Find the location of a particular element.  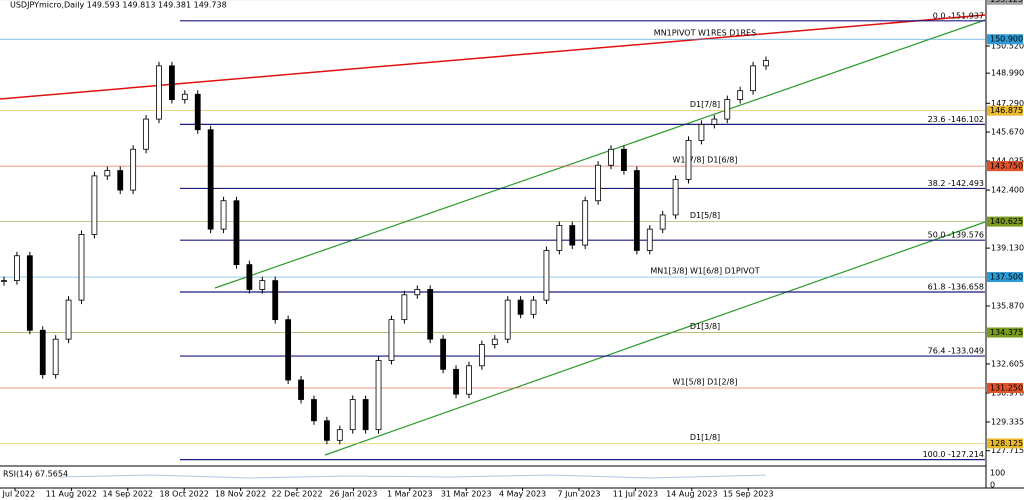

fib-label: 23.6 -146.102 is located at coordinates (956, 119).